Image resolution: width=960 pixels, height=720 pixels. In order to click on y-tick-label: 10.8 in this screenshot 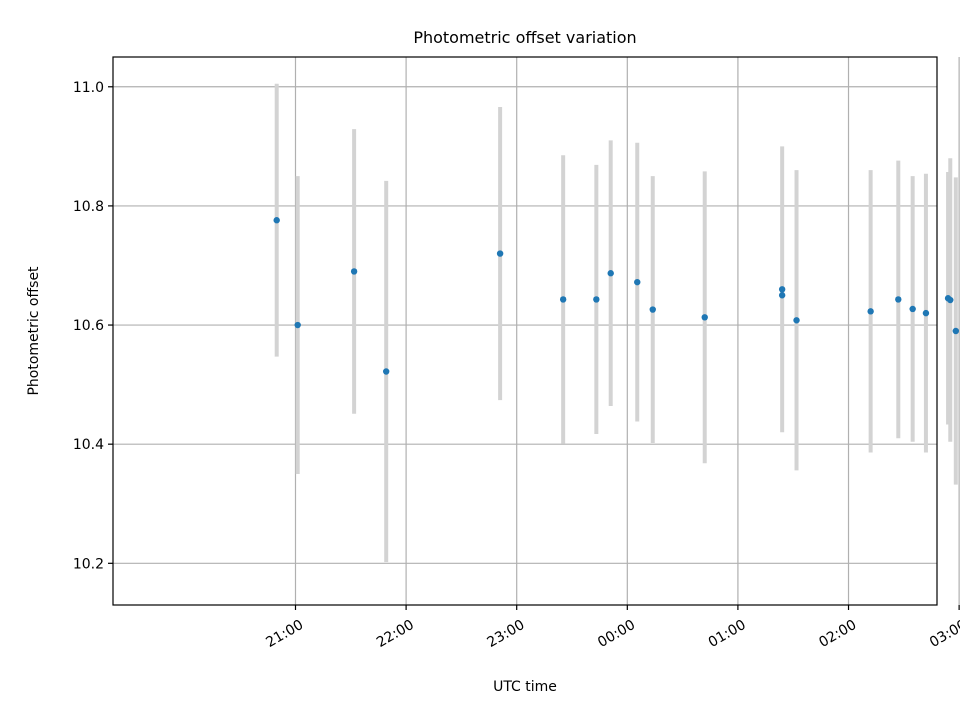, I will do `click(88, 207)`.